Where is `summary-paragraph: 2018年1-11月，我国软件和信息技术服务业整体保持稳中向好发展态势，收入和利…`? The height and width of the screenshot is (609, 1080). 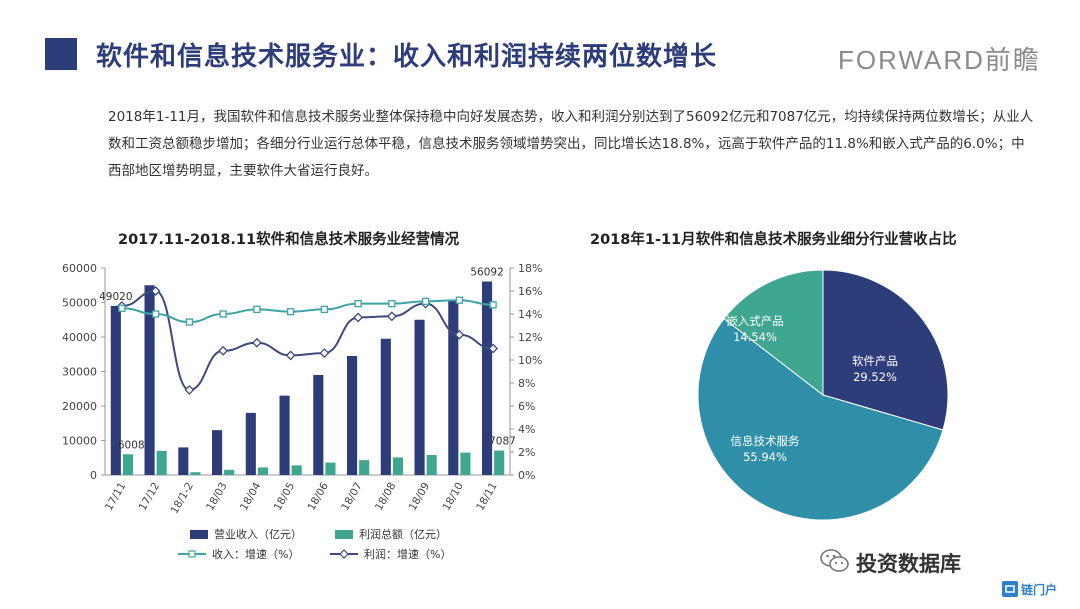
summary-paragraph: 2018年1-11月，我国软件和信息技术服务业整体保持稳中向好发展态势，收入和利… is located at coordinates (573, 144).